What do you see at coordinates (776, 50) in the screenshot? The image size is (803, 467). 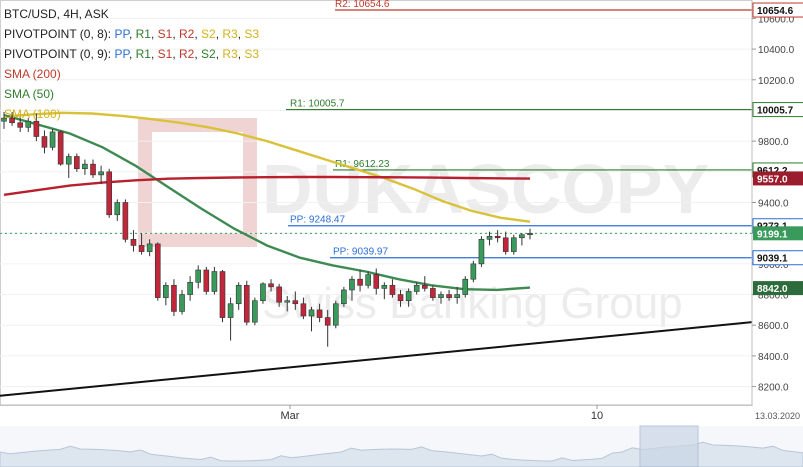 I see `axis-tick-label: 10400.0` at bounding box center [776, 50].